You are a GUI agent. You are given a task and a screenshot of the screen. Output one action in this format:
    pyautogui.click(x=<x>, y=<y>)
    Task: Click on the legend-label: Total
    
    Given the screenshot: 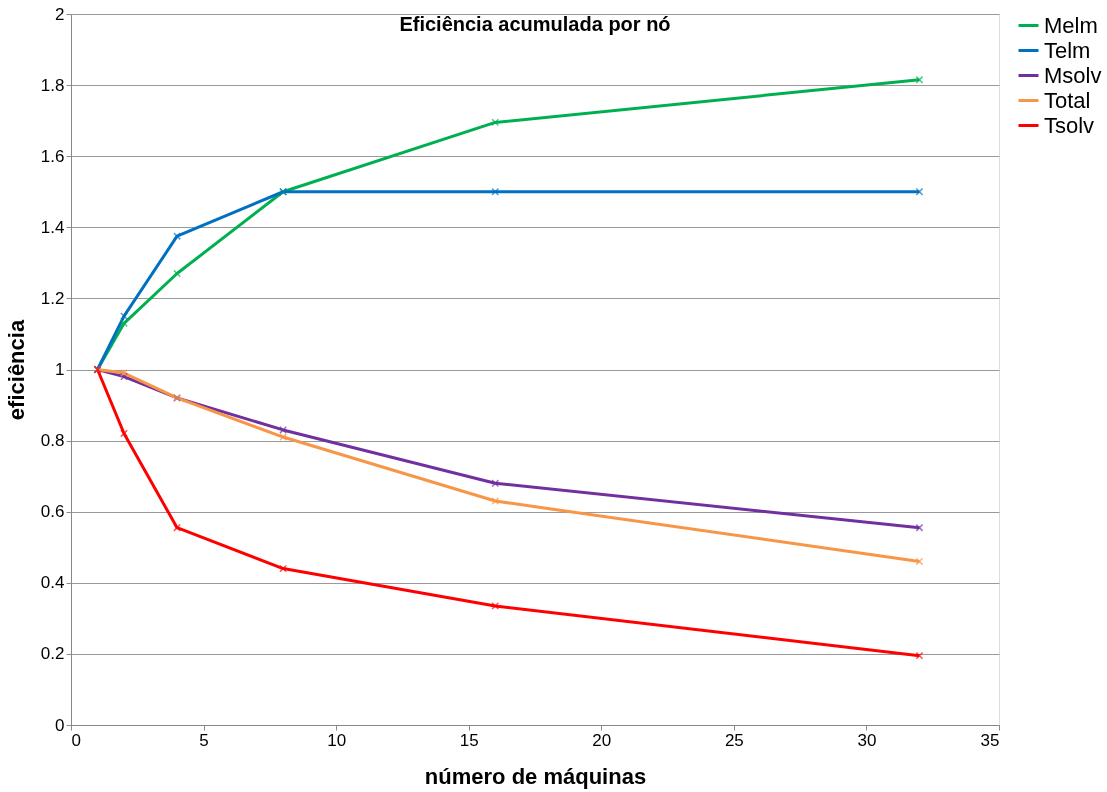 What is the action you would take?
    pyautogui.click(x=1067, y=100)
    